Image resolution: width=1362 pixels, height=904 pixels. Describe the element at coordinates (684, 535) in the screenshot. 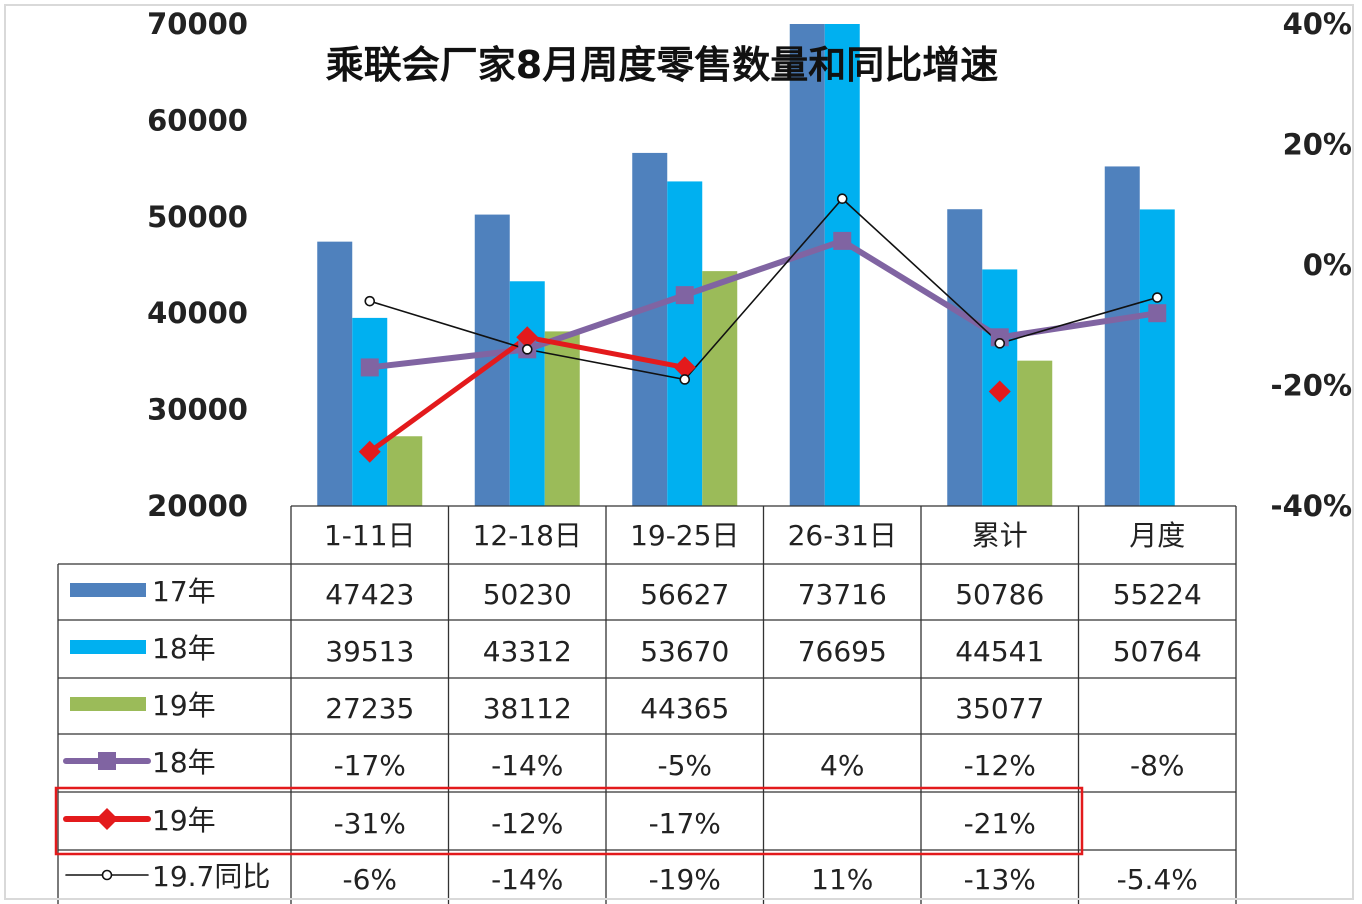

I see `category-label: 19-25日` at that location.